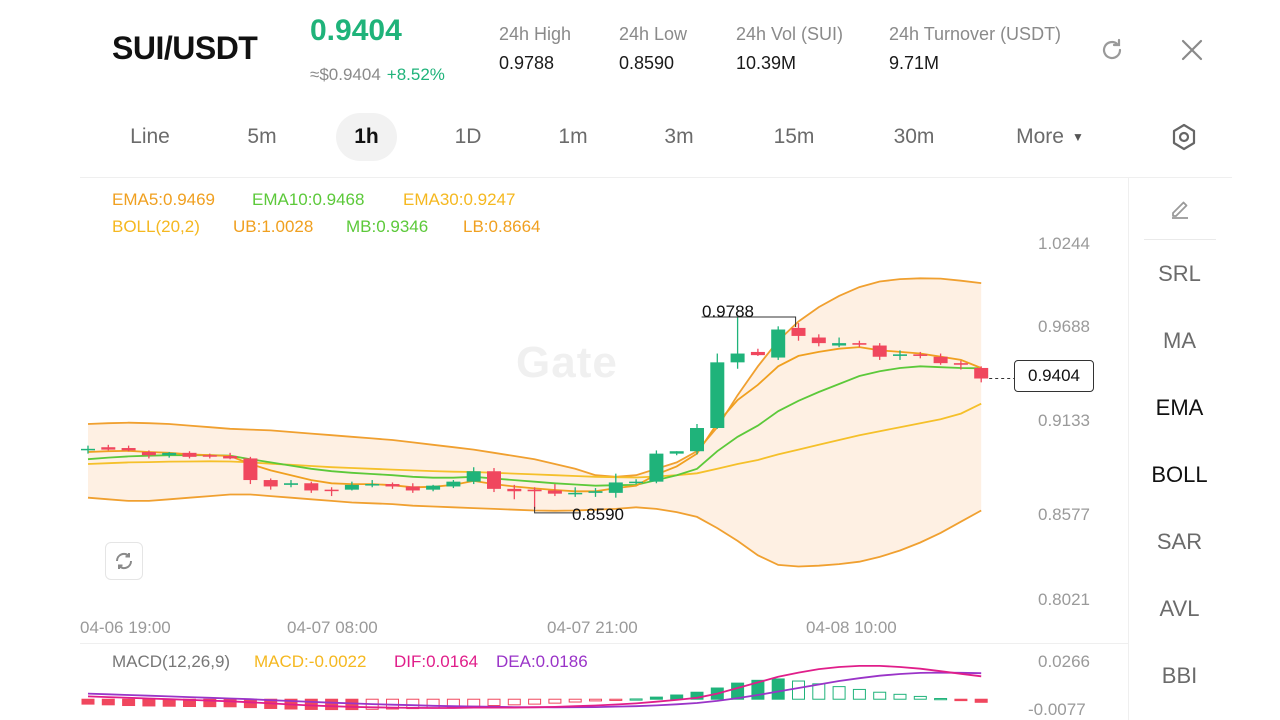  What do you see at coordinates (1179, 407) in the screenshot?
I see `sidebar-item-ema: EMA` at bounding box center [1179, 407].